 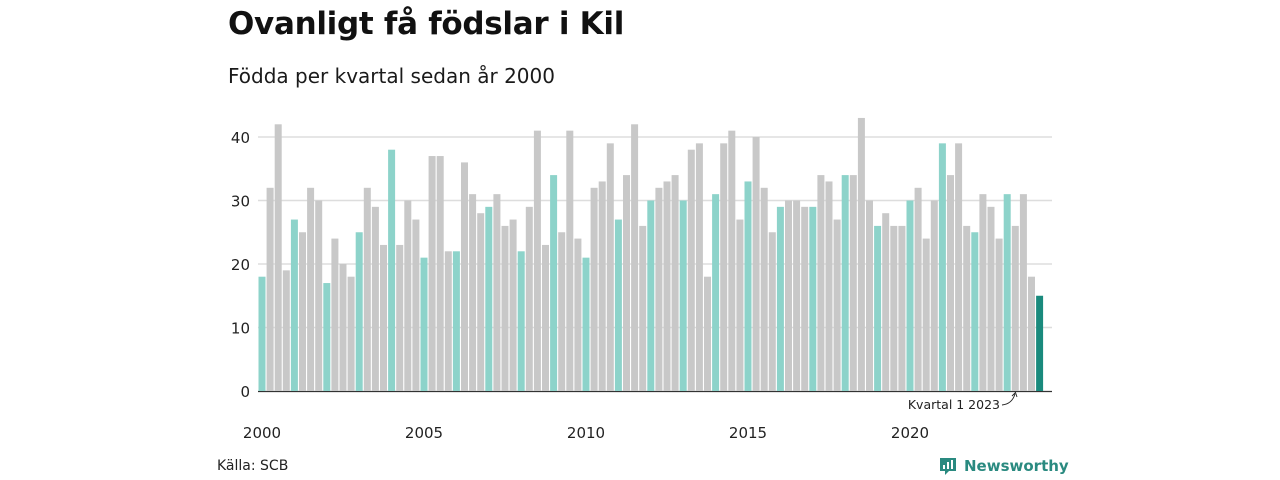 I want to click on x-tick-label: 2005, so click(x=424, y=433).